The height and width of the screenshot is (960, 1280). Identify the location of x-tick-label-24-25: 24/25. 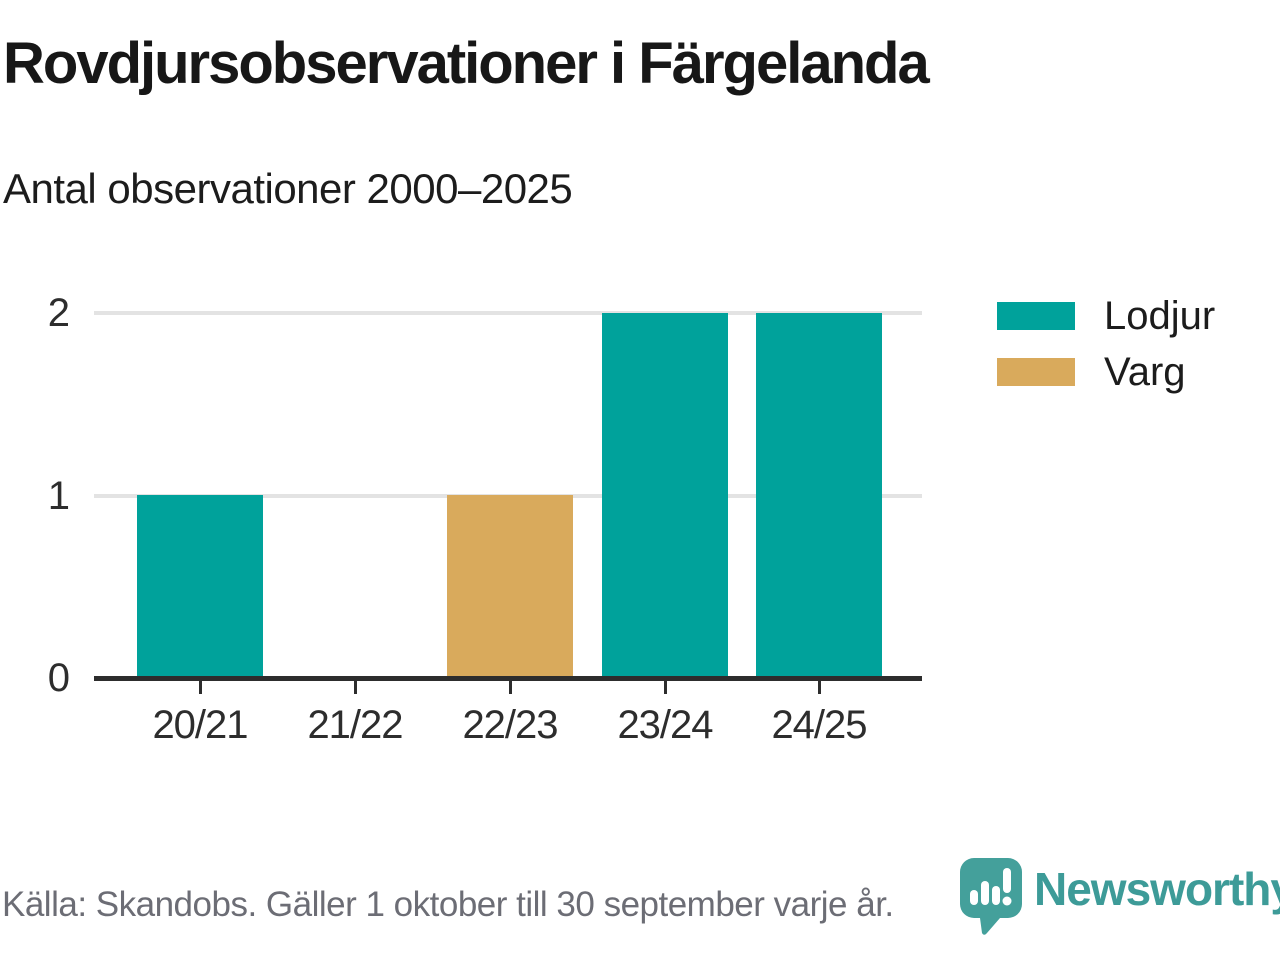
(819, 725).